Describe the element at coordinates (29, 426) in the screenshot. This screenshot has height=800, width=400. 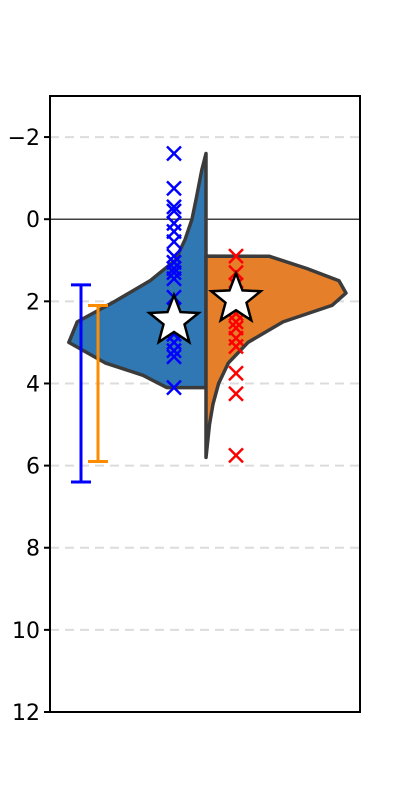
I see `y-axis: −2 0 2 4 6 8 10 12` at that location.